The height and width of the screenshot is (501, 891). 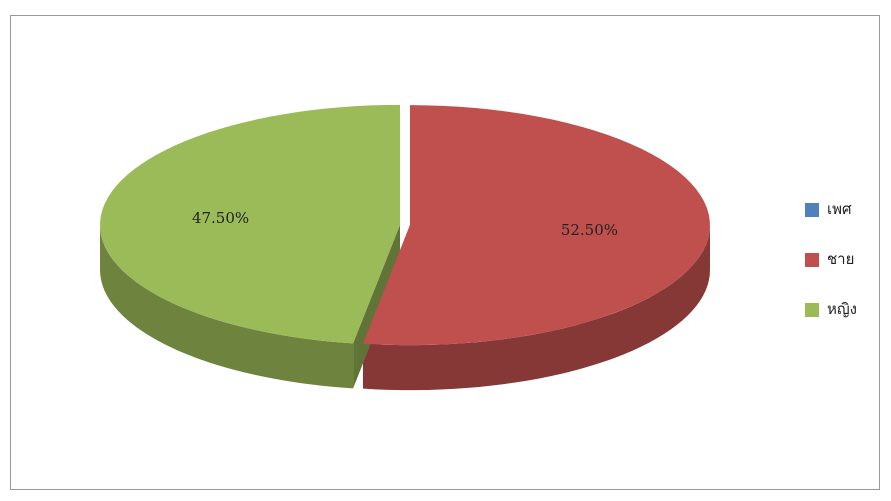 What do you see at coordinates (377, 306) in the screenshot?
I see `slice-cut-face` at bounding box center [377, 306].